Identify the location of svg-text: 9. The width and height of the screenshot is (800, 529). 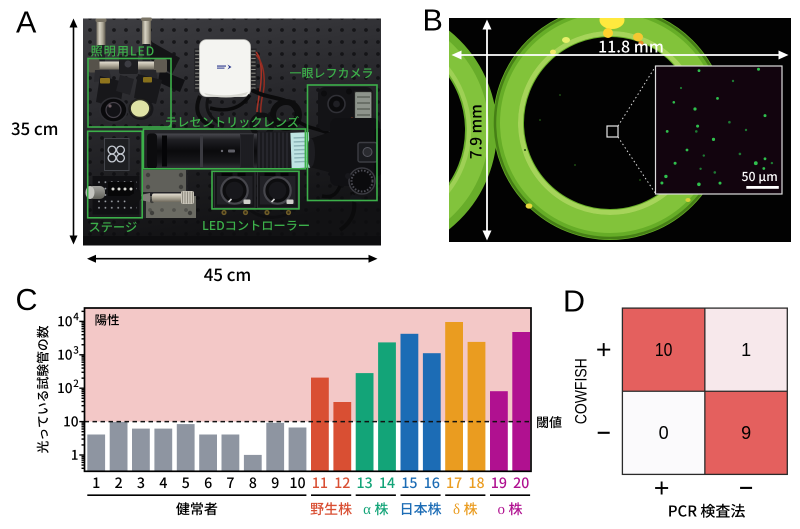
(746, 433).